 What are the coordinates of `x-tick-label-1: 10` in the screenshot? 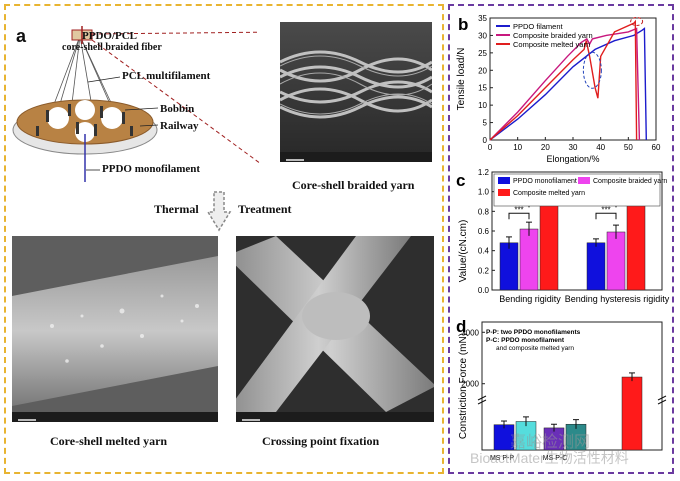 It's located at (517, 147).